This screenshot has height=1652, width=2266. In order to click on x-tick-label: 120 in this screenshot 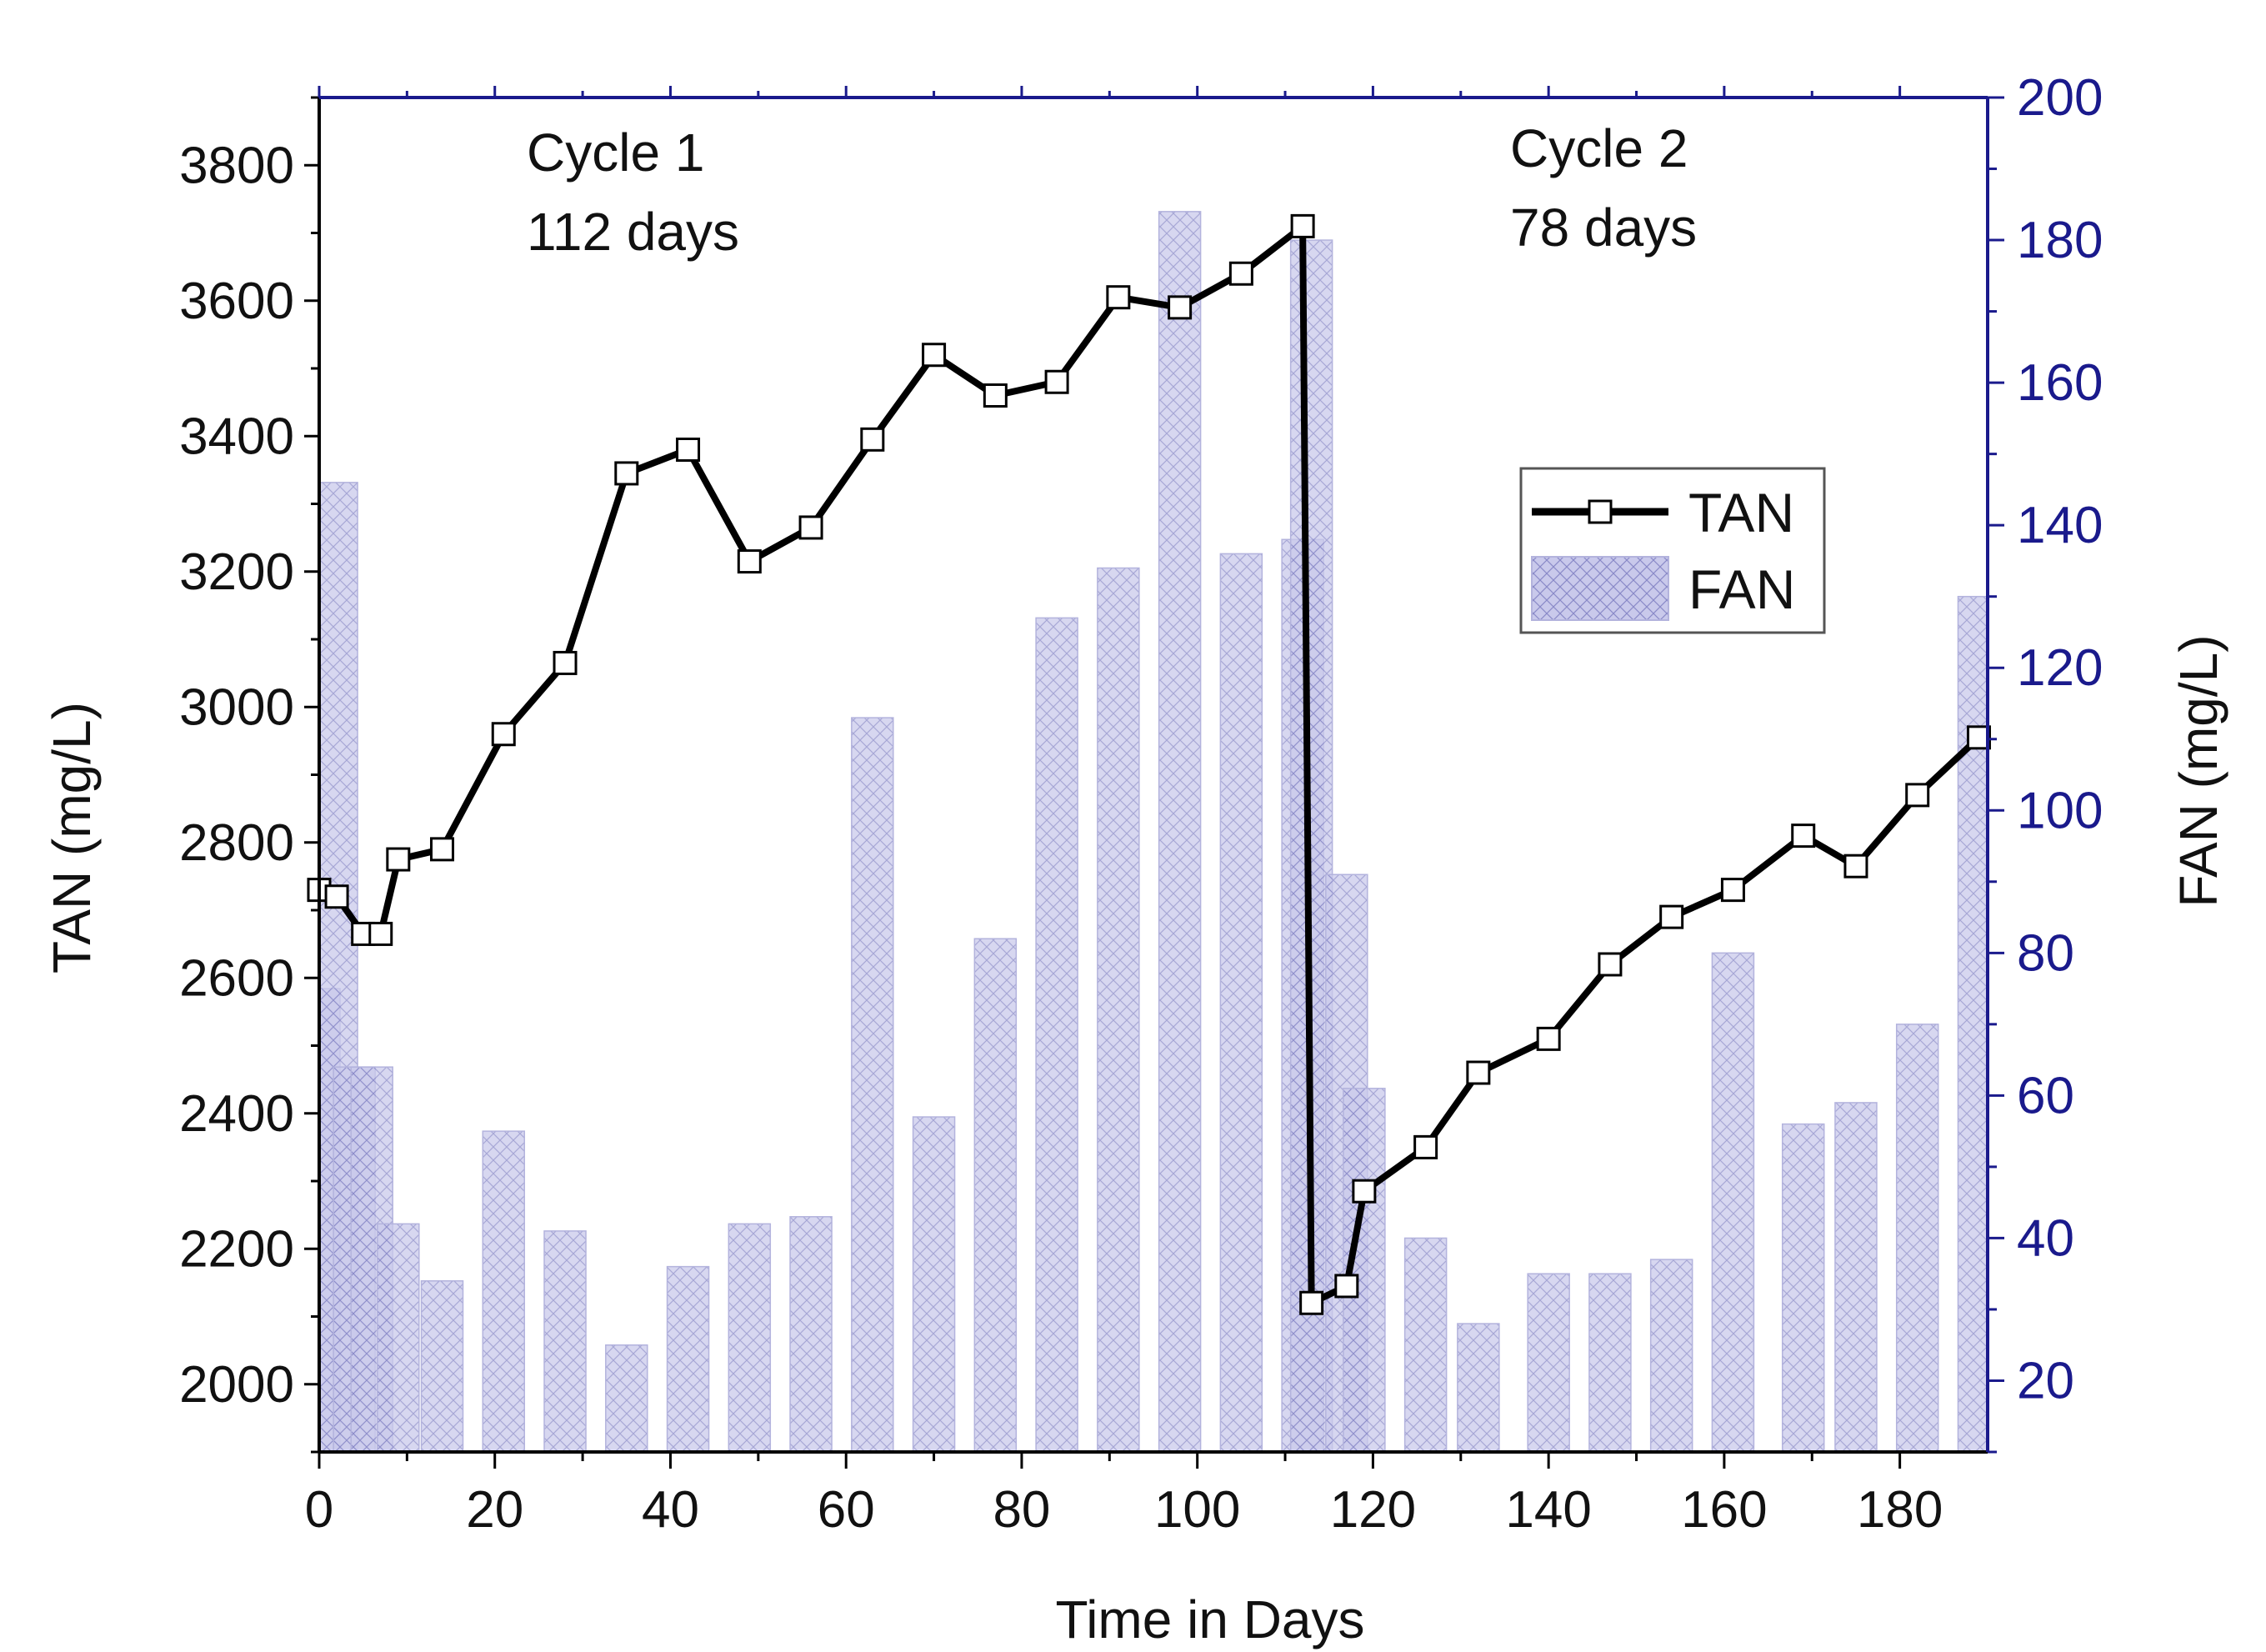, I will do `click(1373, 1510)`.